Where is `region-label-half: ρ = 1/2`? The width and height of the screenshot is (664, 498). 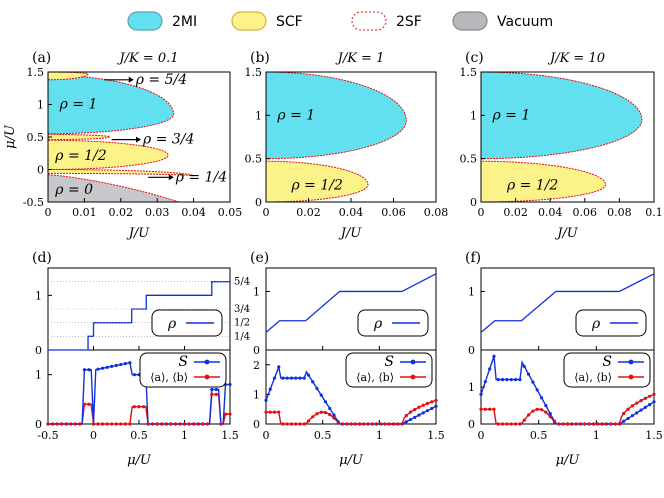
region-label-half: ρ = 1/2 is located at coordinates (532, 186).